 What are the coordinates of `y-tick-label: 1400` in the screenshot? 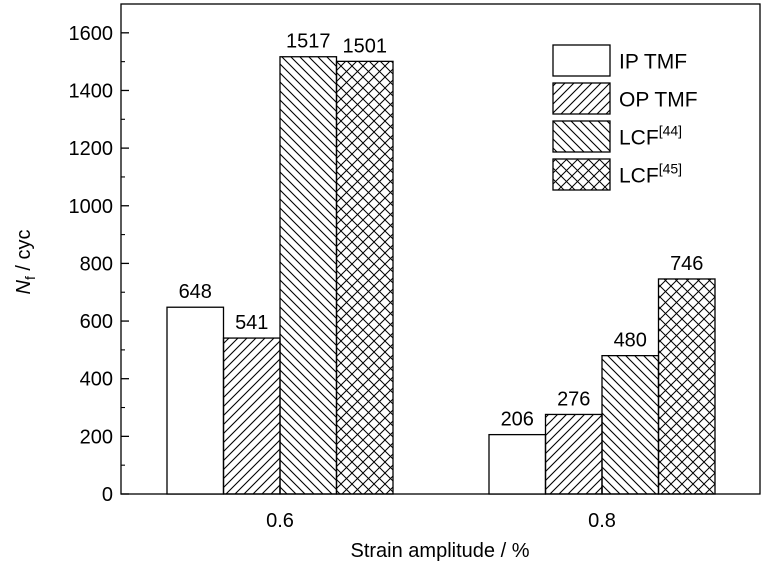 It's located at (91, 91).